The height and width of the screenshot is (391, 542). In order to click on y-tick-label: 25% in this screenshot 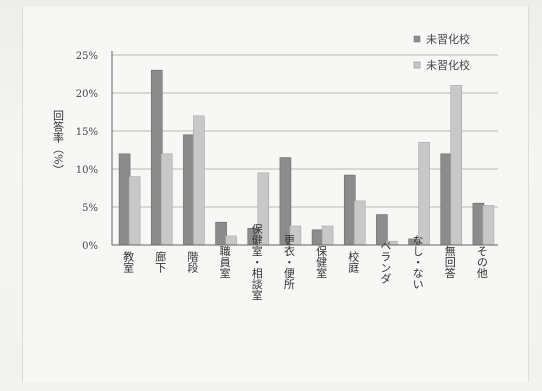, I will do `click(87, 56)`.